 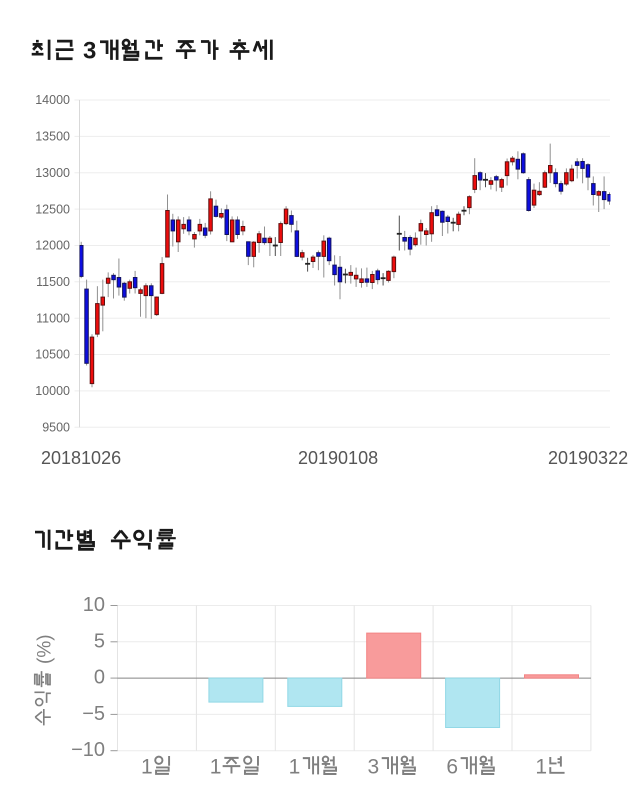 I want to click on svg-text: 12500, so click(x=52, y=209).